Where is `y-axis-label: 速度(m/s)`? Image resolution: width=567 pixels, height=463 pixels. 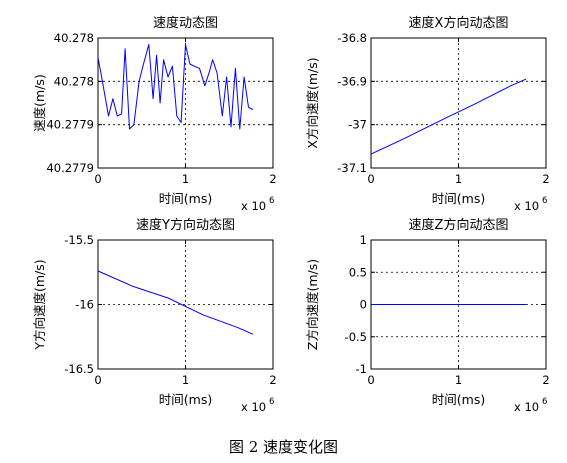 y-axis-label: 速度(m/s) is located at coordinates (39, 103).